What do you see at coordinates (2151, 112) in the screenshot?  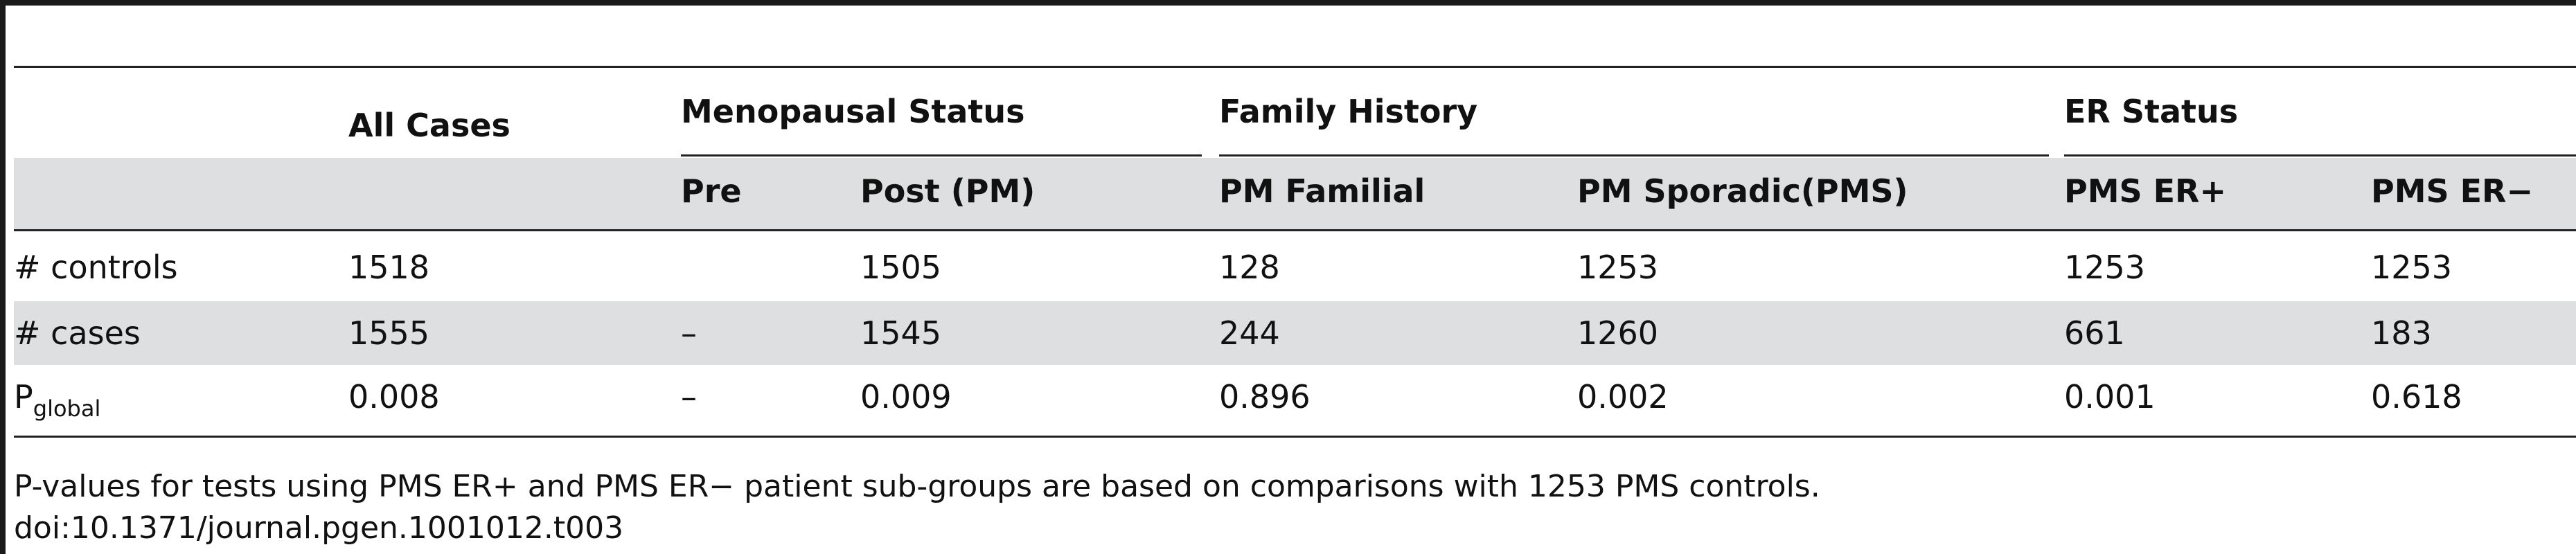 I see `header-er-status: ER Status` at bounding box center [2151, 112].